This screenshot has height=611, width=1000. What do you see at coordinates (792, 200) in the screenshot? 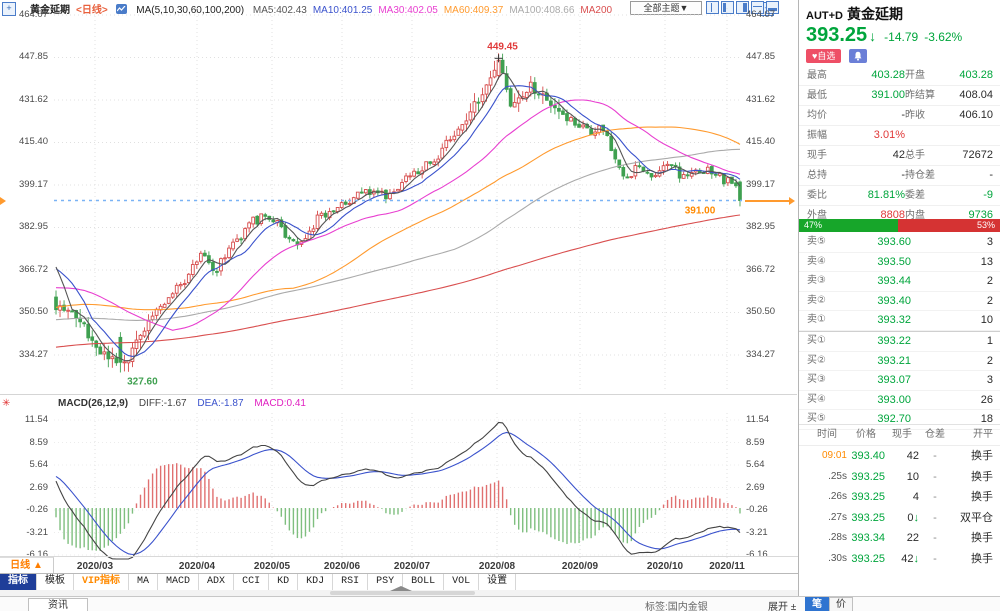
I see `current-price-pointer-arrow` at bounding box center [792, 200].